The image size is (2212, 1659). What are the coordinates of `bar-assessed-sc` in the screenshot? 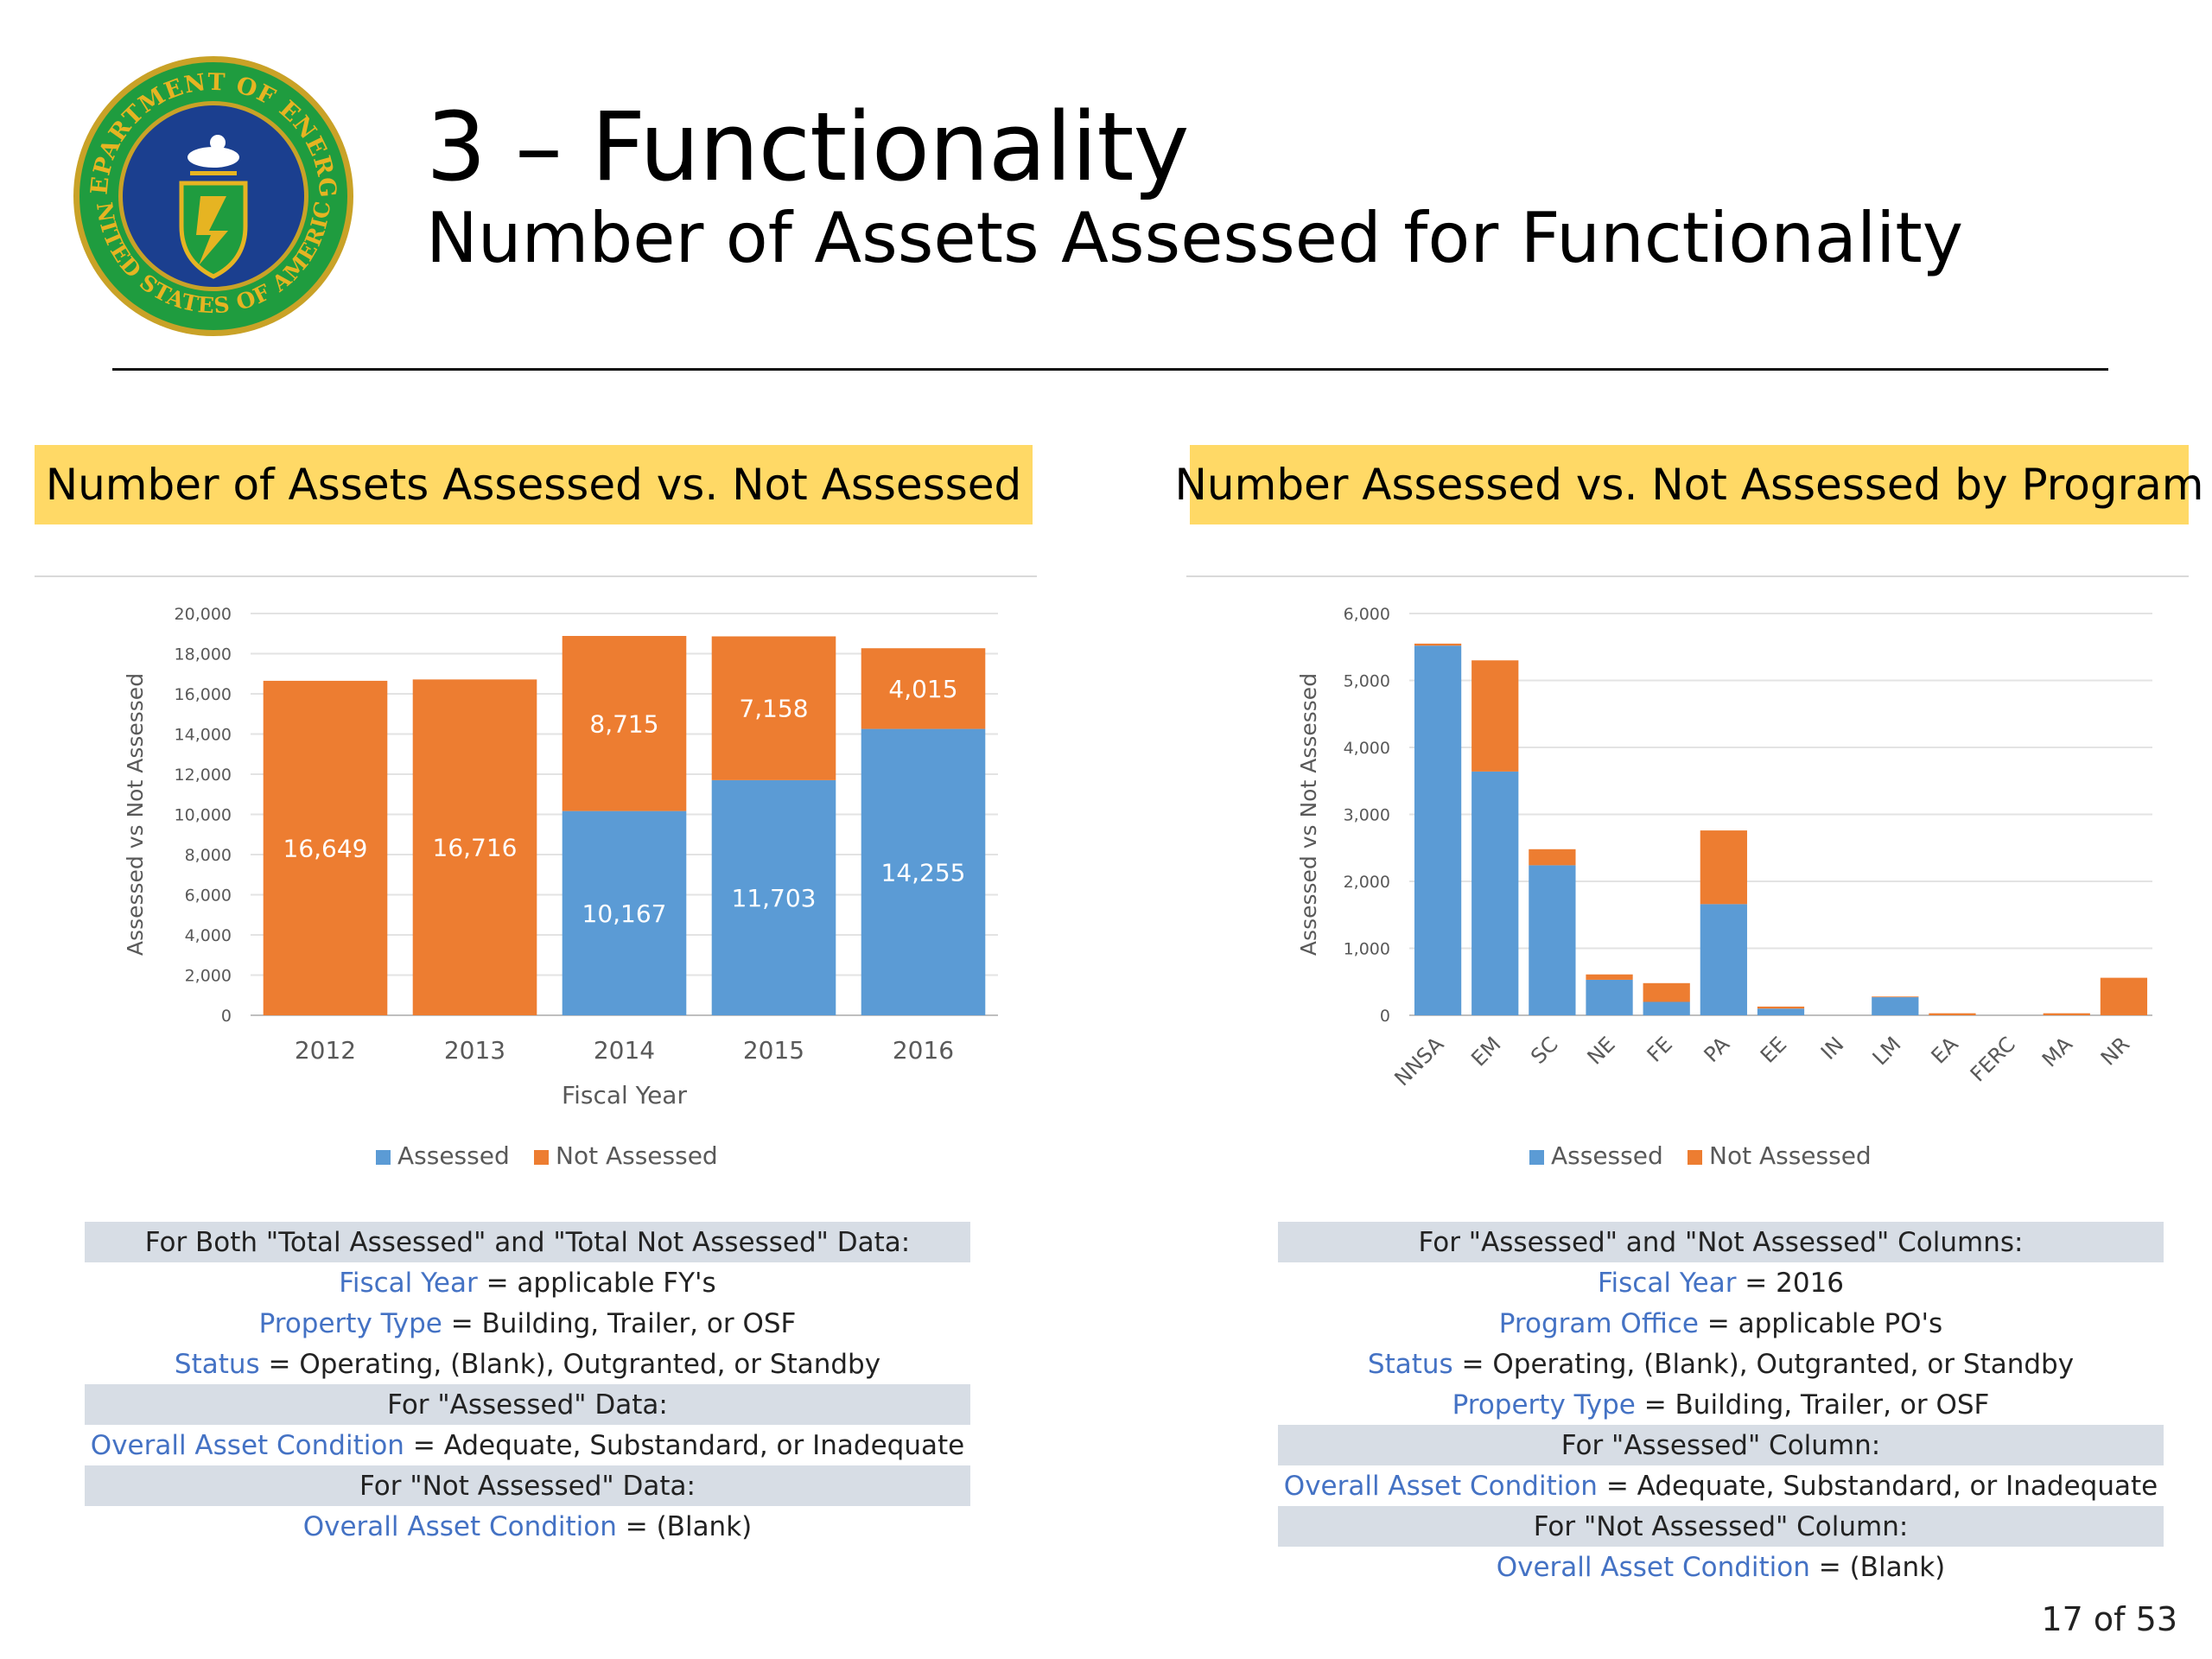 It's located at (1552, 940).